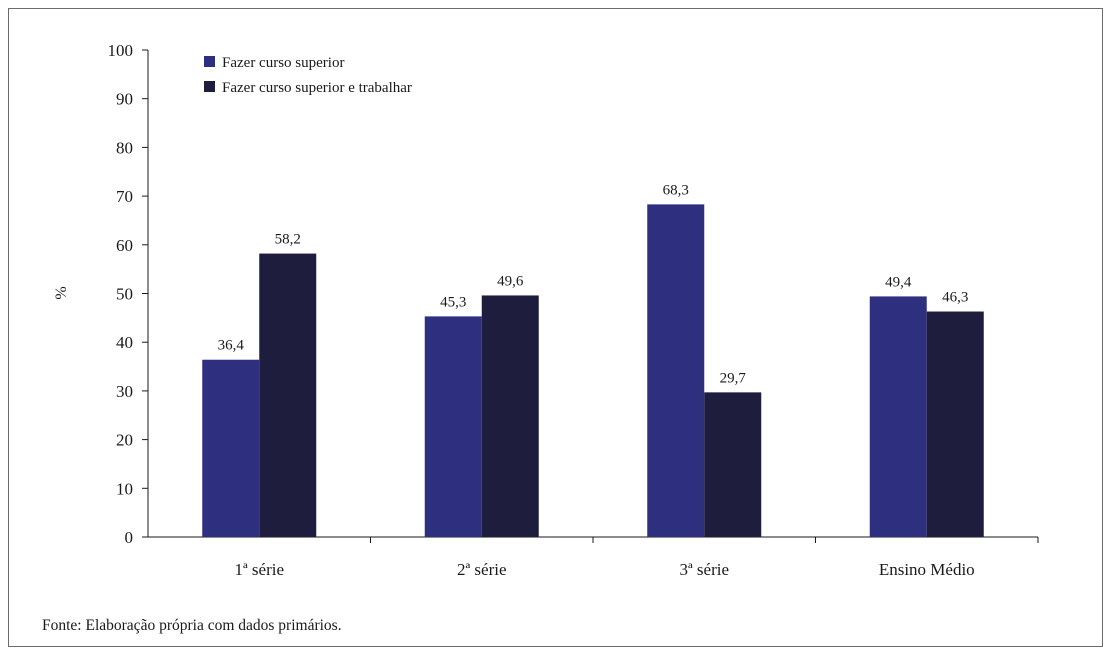 The image size is (1113, 649). I want to click on y-axis-title: %, so click(61, 292).